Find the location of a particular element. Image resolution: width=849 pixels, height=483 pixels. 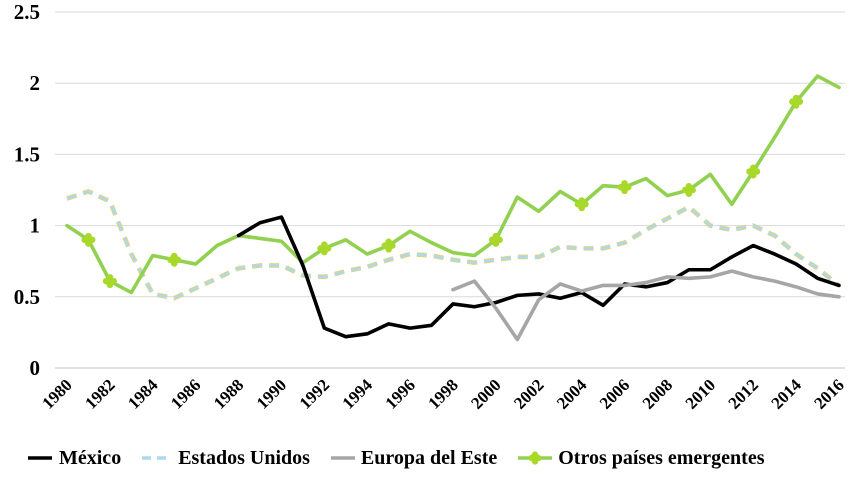

svg-text: 1988 is located at coordinates (228, 393).